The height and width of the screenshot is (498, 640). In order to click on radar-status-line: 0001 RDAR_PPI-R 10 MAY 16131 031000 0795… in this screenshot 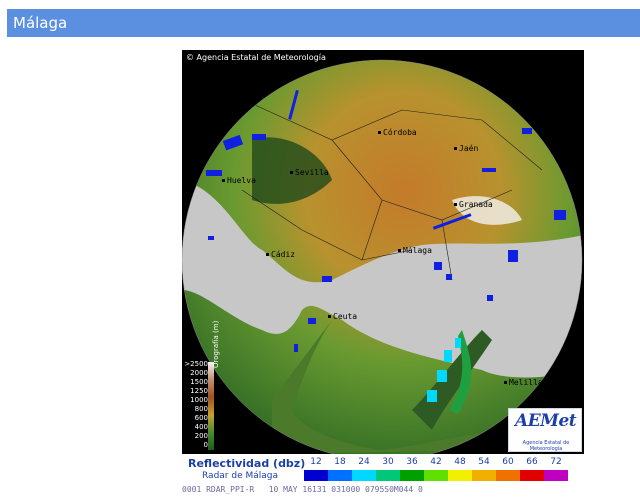, I will do `click(383, 490)`.